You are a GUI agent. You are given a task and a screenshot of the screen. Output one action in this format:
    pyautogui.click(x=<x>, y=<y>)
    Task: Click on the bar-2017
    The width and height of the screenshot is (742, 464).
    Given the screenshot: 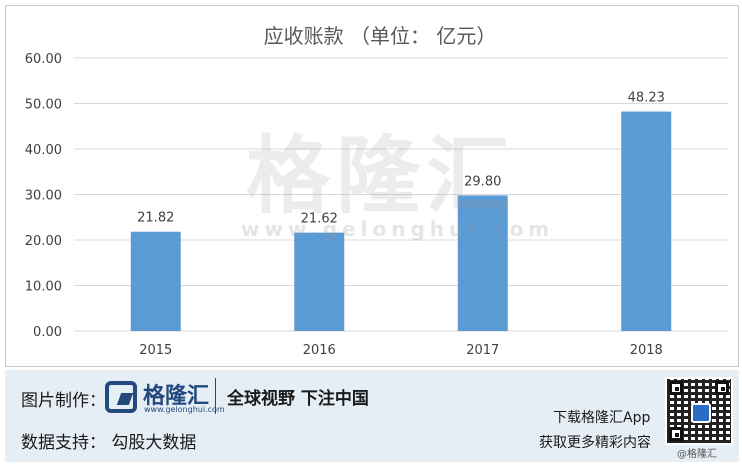 What is the action you would take?
    pyautogui.click(x=482, y=263)
    